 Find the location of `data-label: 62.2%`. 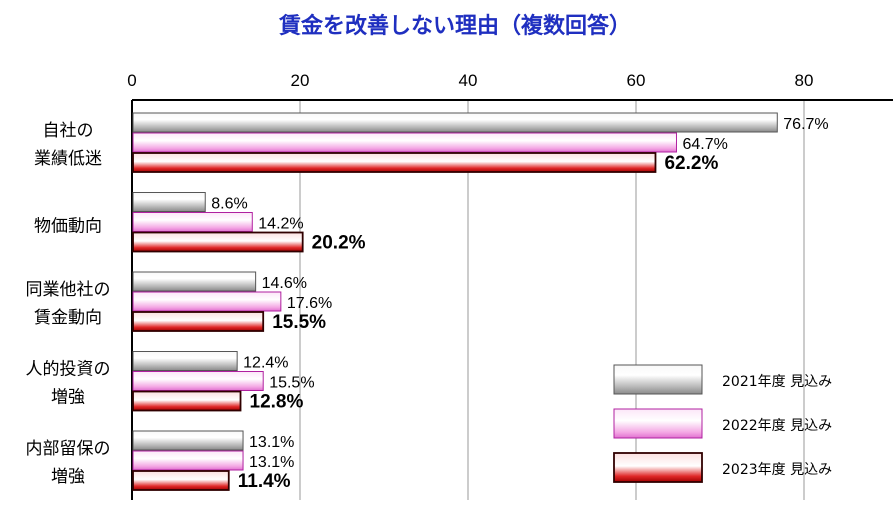

data-label: 62.2% is located at coordinates (691, 163).